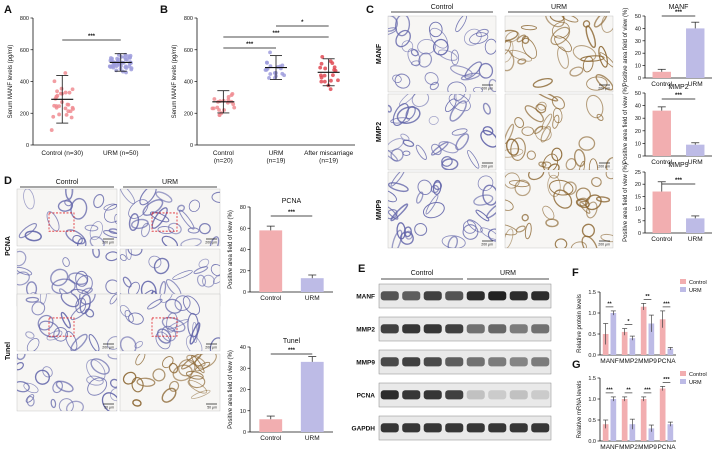 The image size is (728, 457). What do you see at coordinates (164, 327) in the screenshot?
I see `panel-d-urm-tunel-low-zoom-box` at bounding box center [164, 327].